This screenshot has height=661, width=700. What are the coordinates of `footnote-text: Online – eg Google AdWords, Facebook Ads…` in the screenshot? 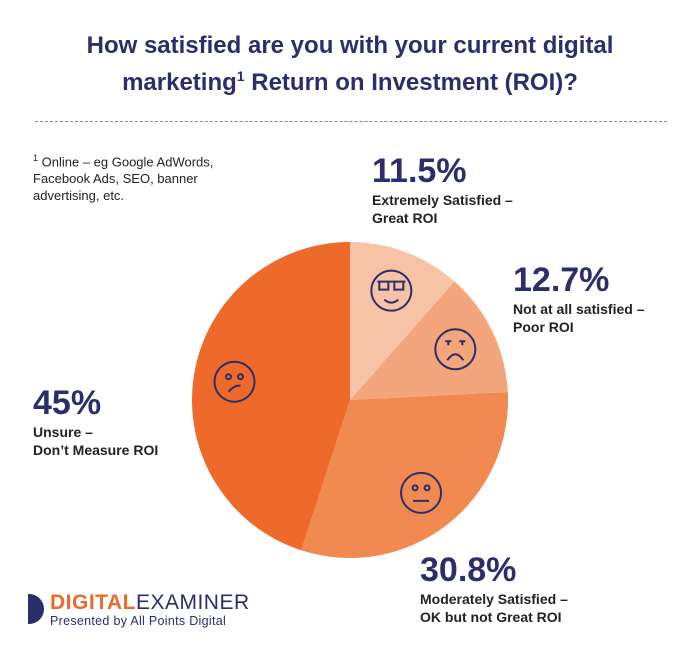 It's located at (123, 179).